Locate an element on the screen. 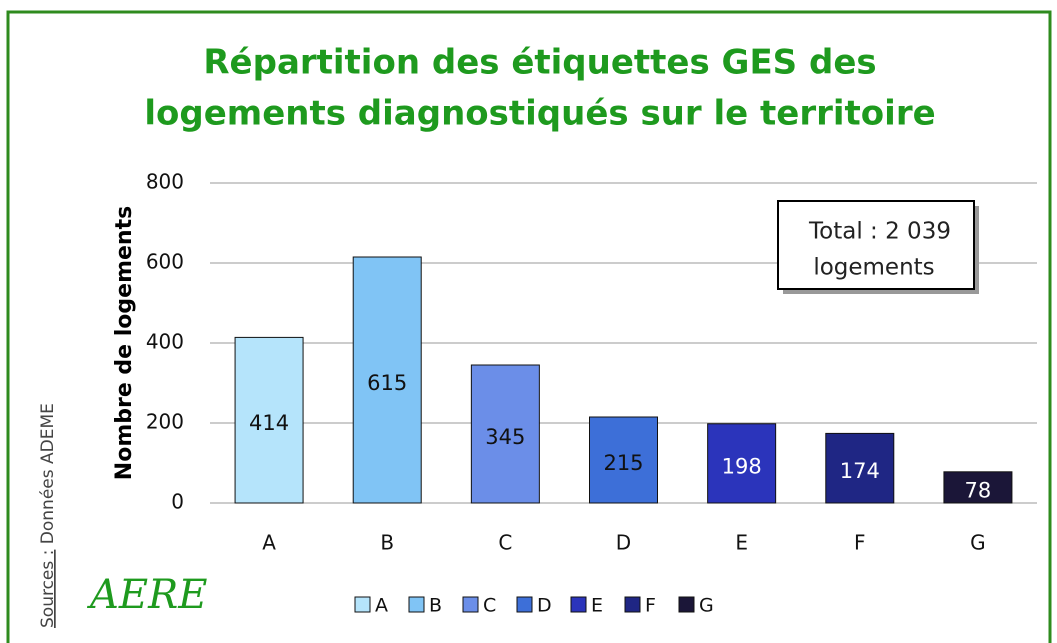  annotation-text: logements is located at coordinates (873, 268).